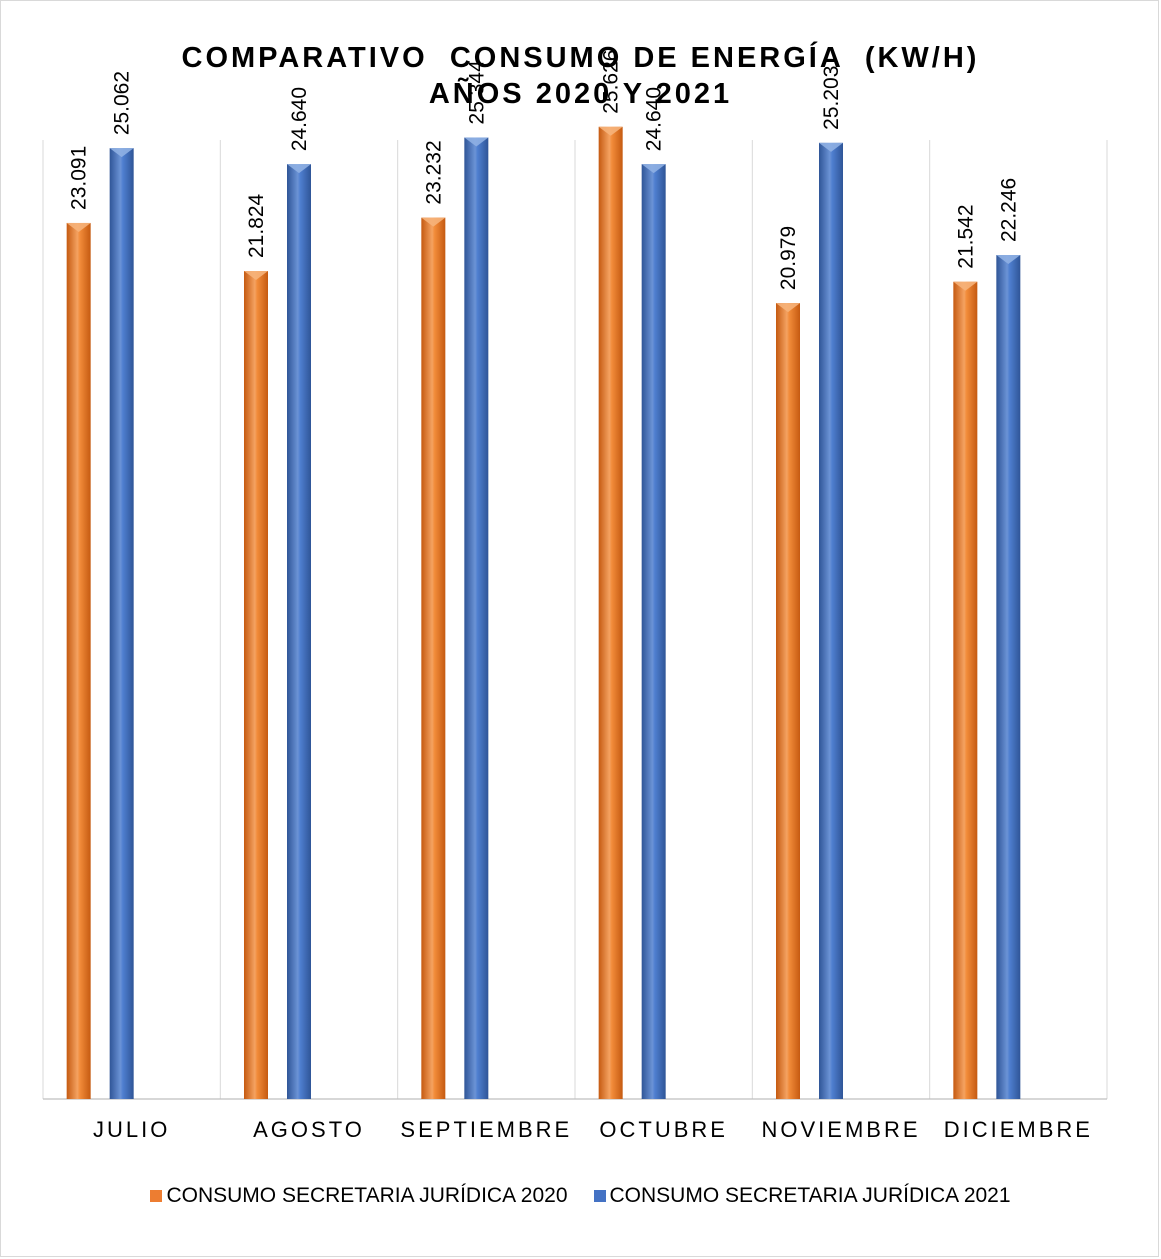 The height and width of the screenshot is (1259, 1161). Describe the element at coordinates (831, 98) in the screenshot. I see `data-label: 25.203` at that location.